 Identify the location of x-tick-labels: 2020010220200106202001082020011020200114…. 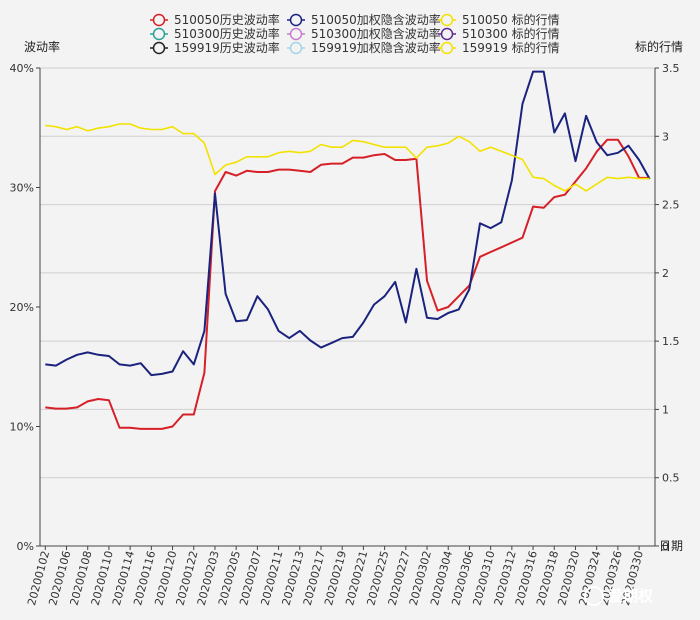
(335, 576).